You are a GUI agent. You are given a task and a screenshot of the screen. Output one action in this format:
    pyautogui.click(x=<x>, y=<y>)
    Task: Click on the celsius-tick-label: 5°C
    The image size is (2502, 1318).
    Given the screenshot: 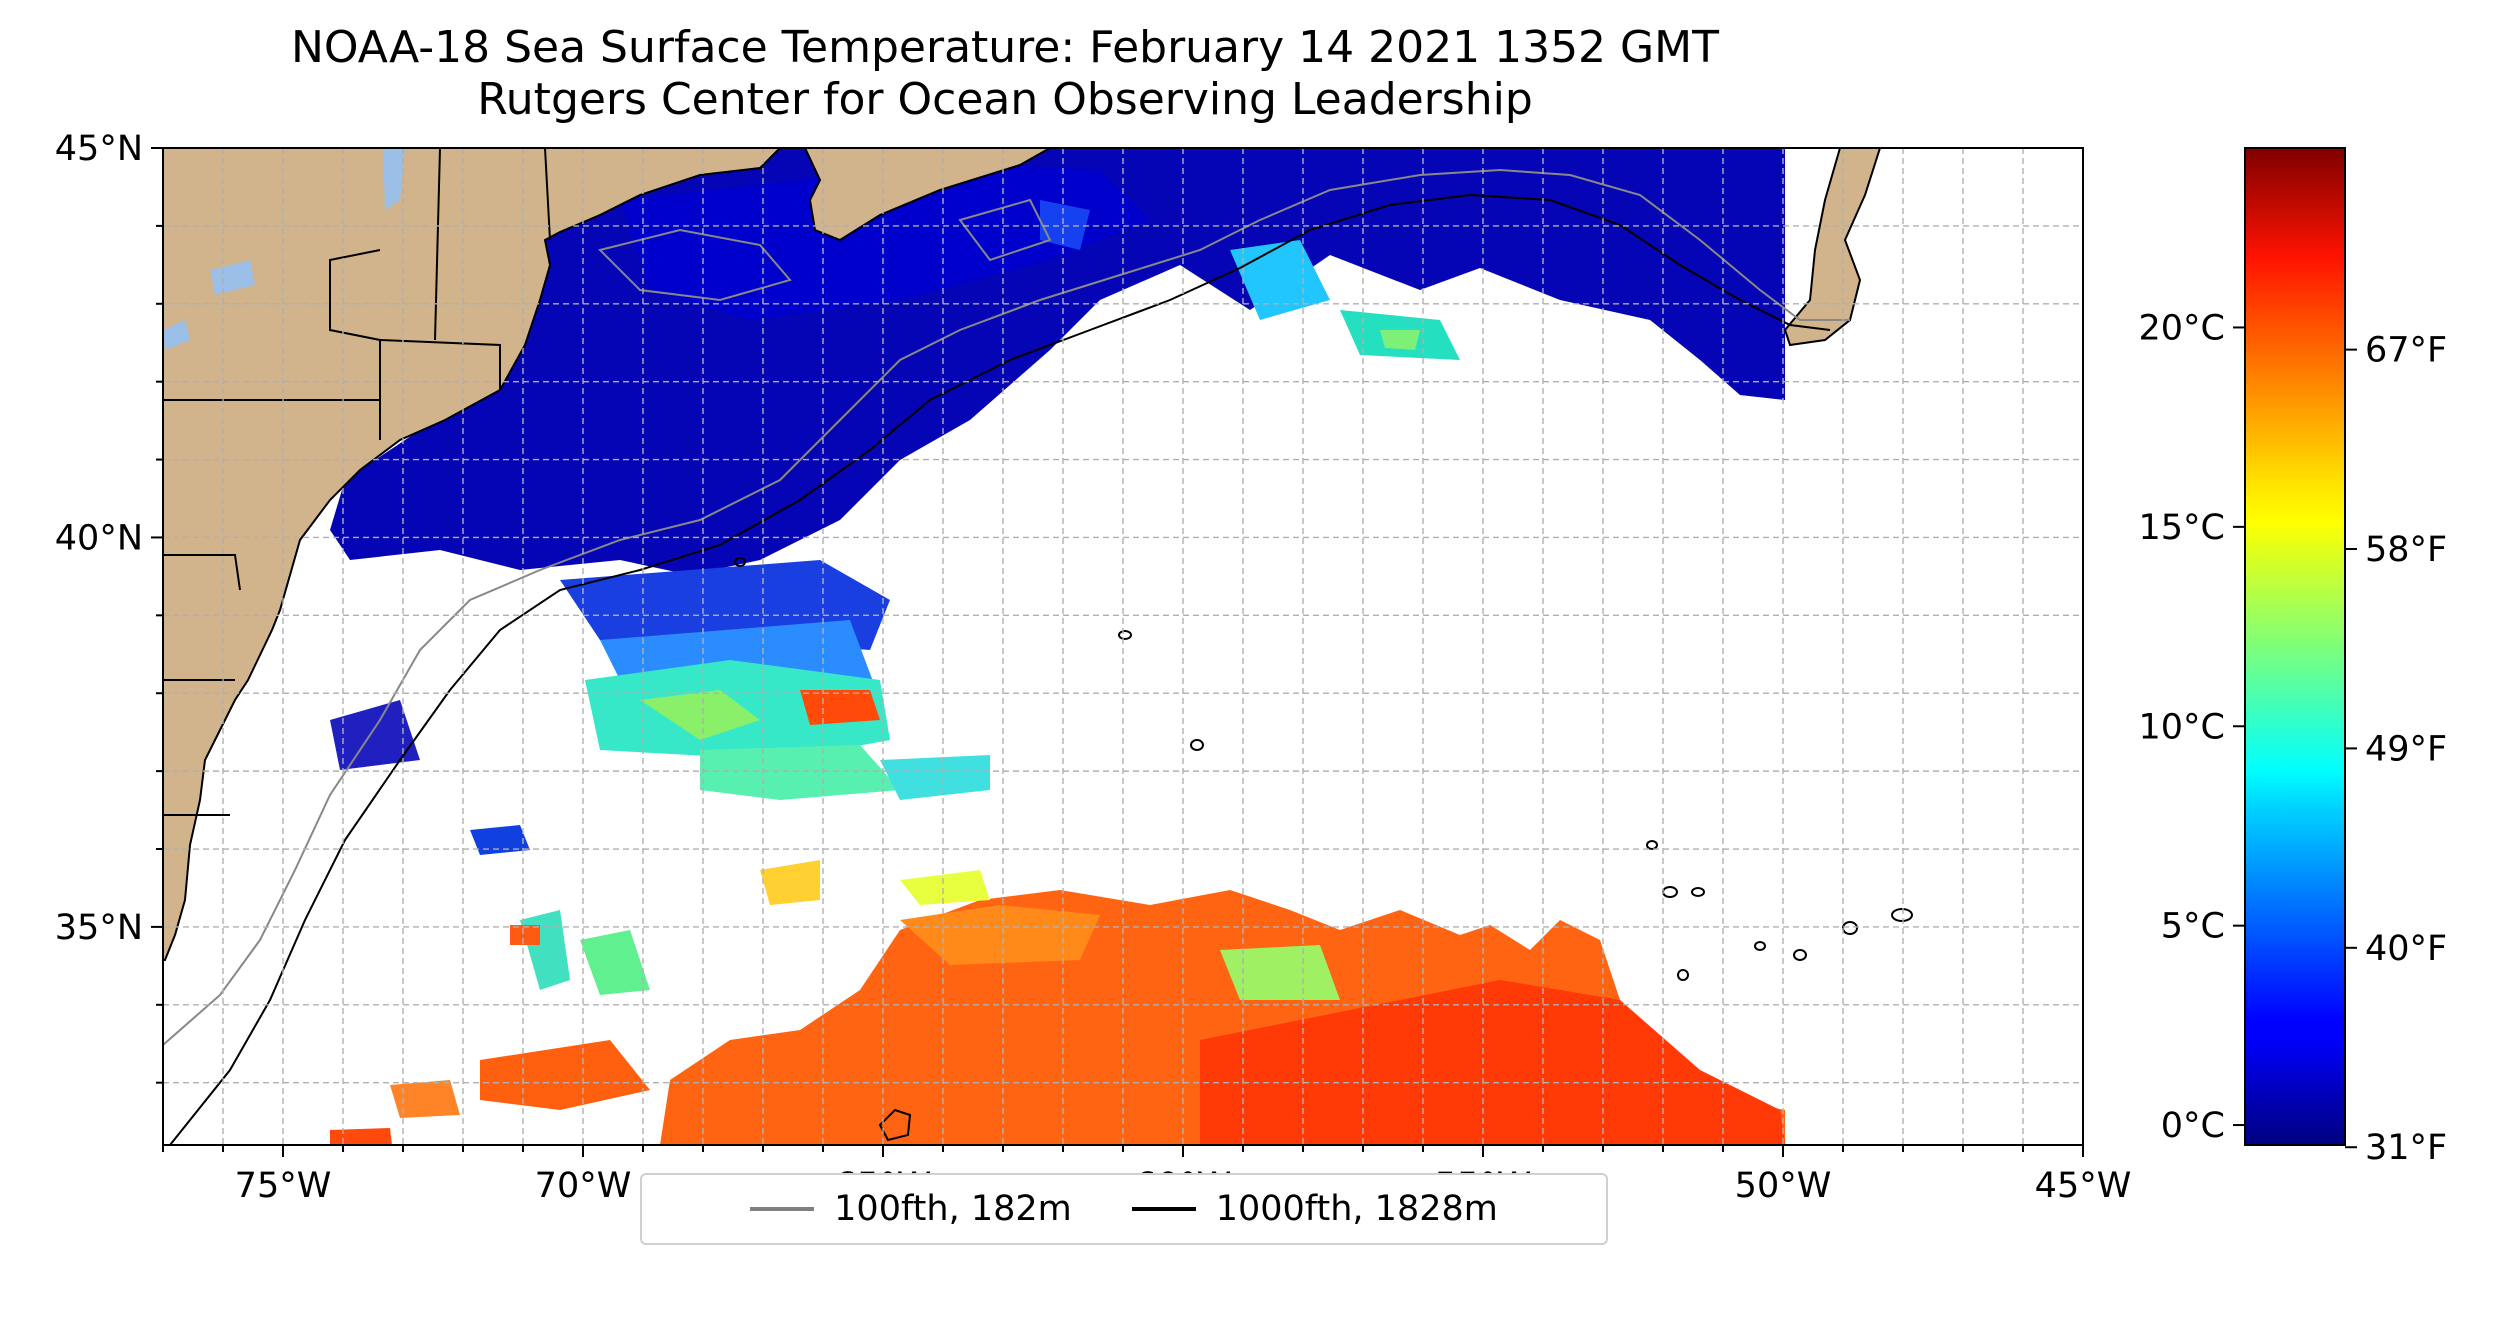 What is the action you would take?
    pyautogui.click(x=2193, y=927)
    